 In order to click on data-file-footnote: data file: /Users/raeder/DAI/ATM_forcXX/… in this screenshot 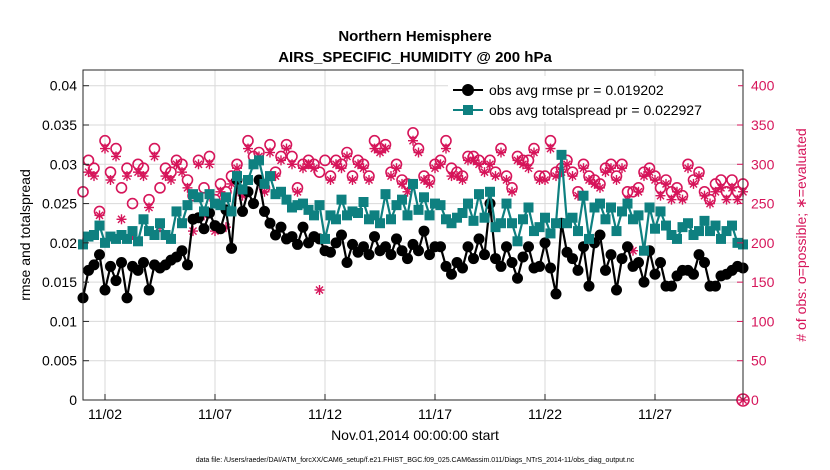, I will do `click(415, 460)`.